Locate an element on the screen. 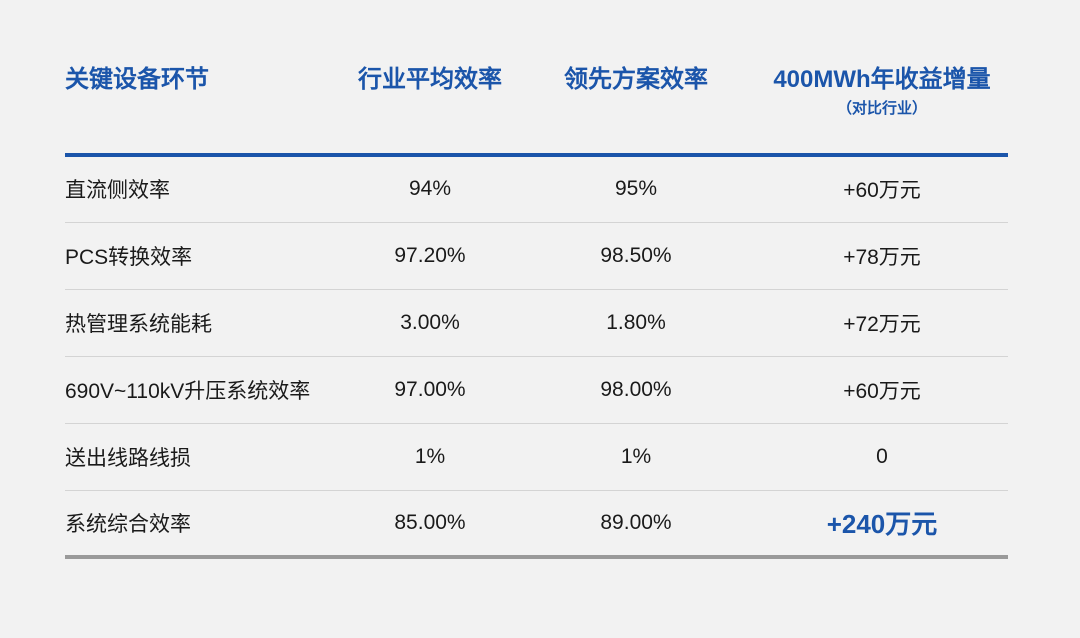 The image size is (1080, 638). cell-industry-avg: 97.00% is located at coordinates (430, 390).